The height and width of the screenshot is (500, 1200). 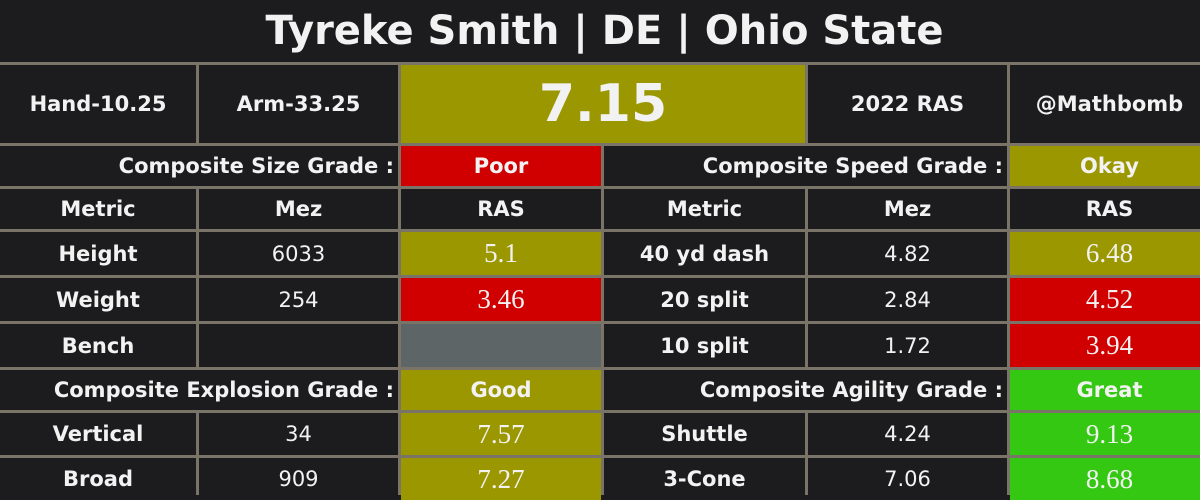 I want to click on metric-name: 10 split, so click(x=704, y=345).